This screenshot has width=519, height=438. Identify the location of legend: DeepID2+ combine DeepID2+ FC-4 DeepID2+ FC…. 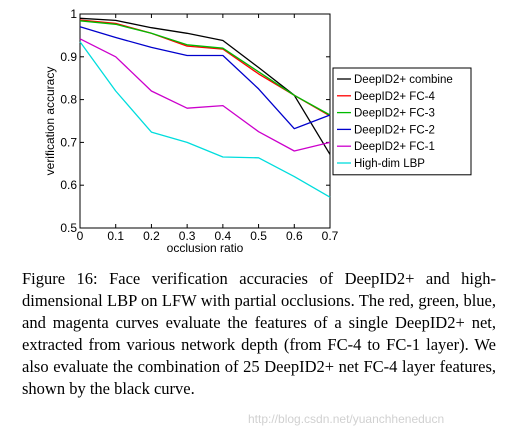
(402, 121).